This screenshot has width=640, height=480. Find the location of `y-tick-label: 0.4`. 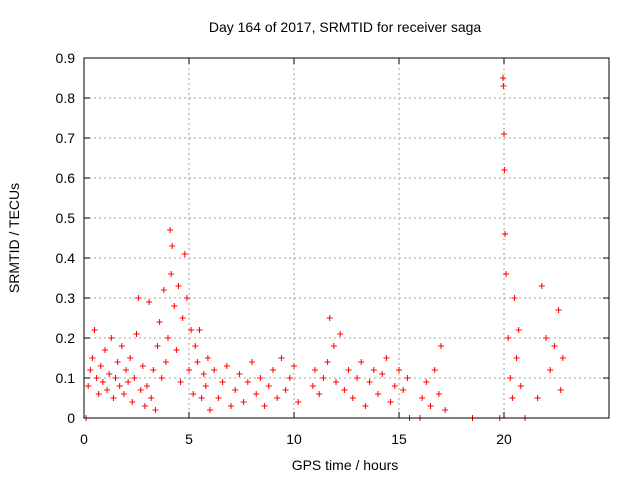

y-tick-label: 0.4 is located at coordinates (66, 258).